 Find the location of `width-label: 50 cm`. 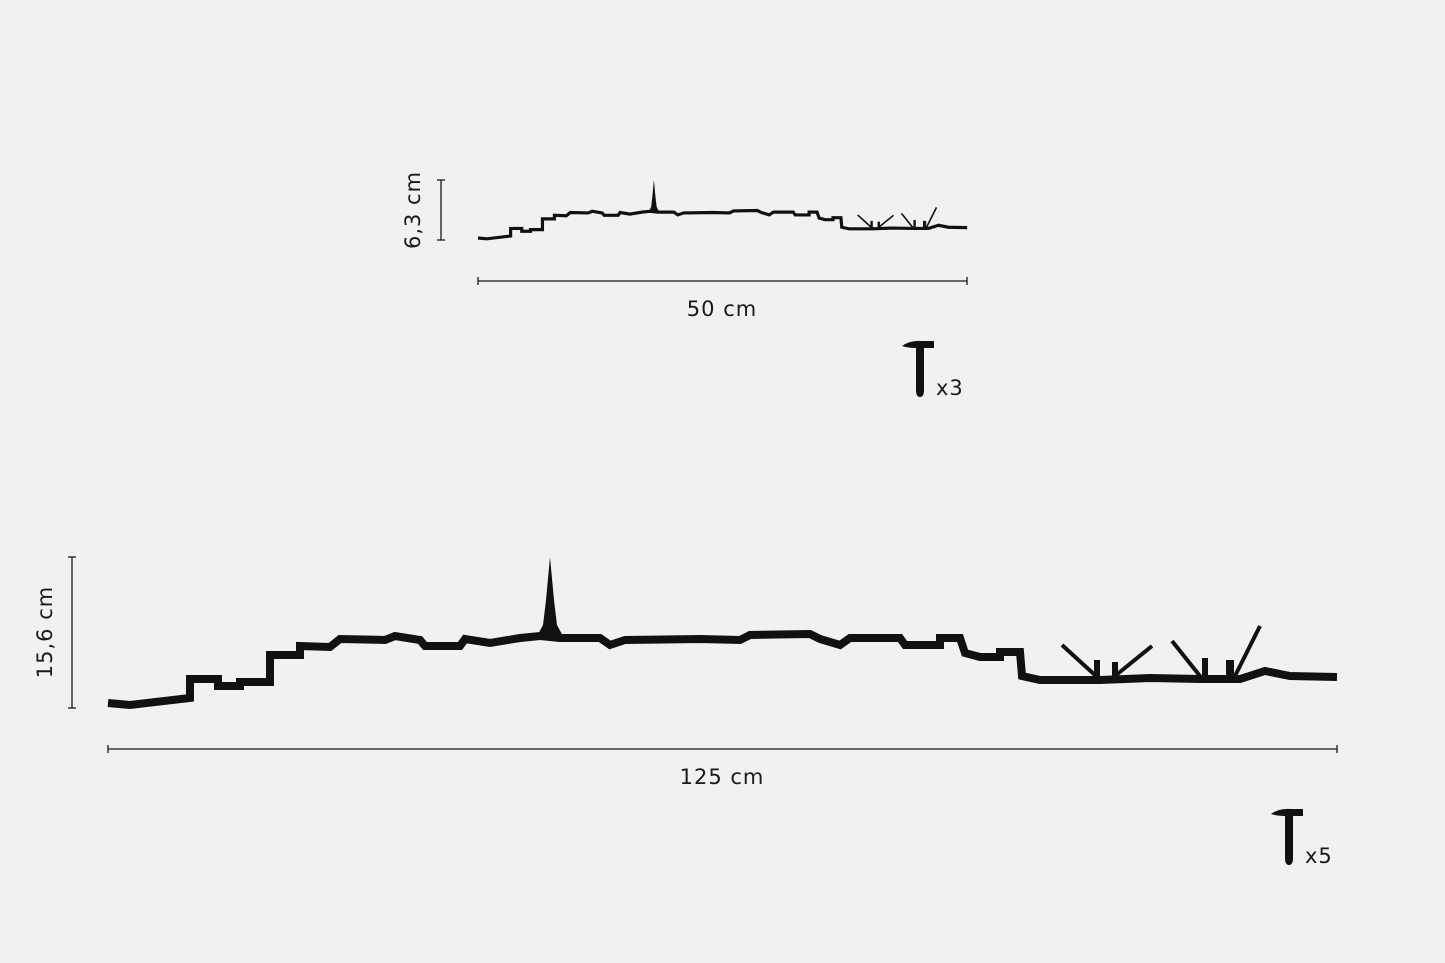

width-label: 50 cm is located at coordinates (722, 309).